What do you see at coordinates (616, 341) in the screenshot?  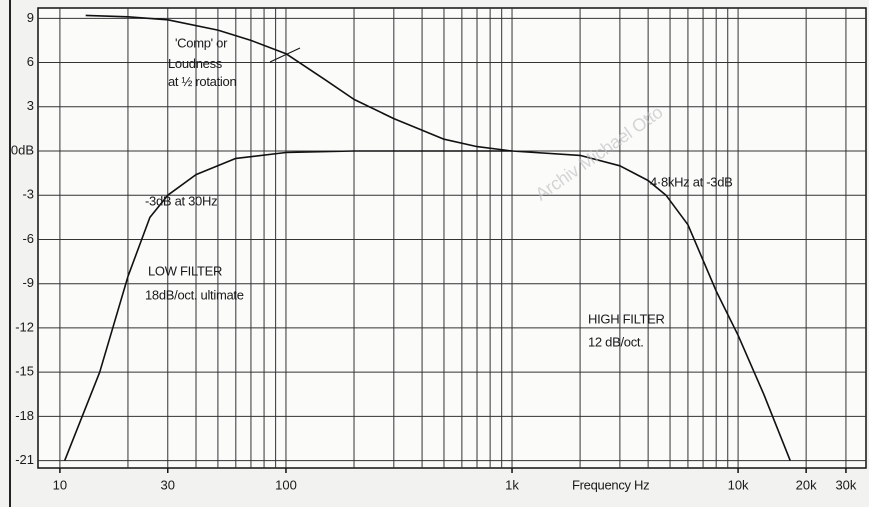 I see `annotation: 12 dB/oct.` at bounding box center [616, 341].